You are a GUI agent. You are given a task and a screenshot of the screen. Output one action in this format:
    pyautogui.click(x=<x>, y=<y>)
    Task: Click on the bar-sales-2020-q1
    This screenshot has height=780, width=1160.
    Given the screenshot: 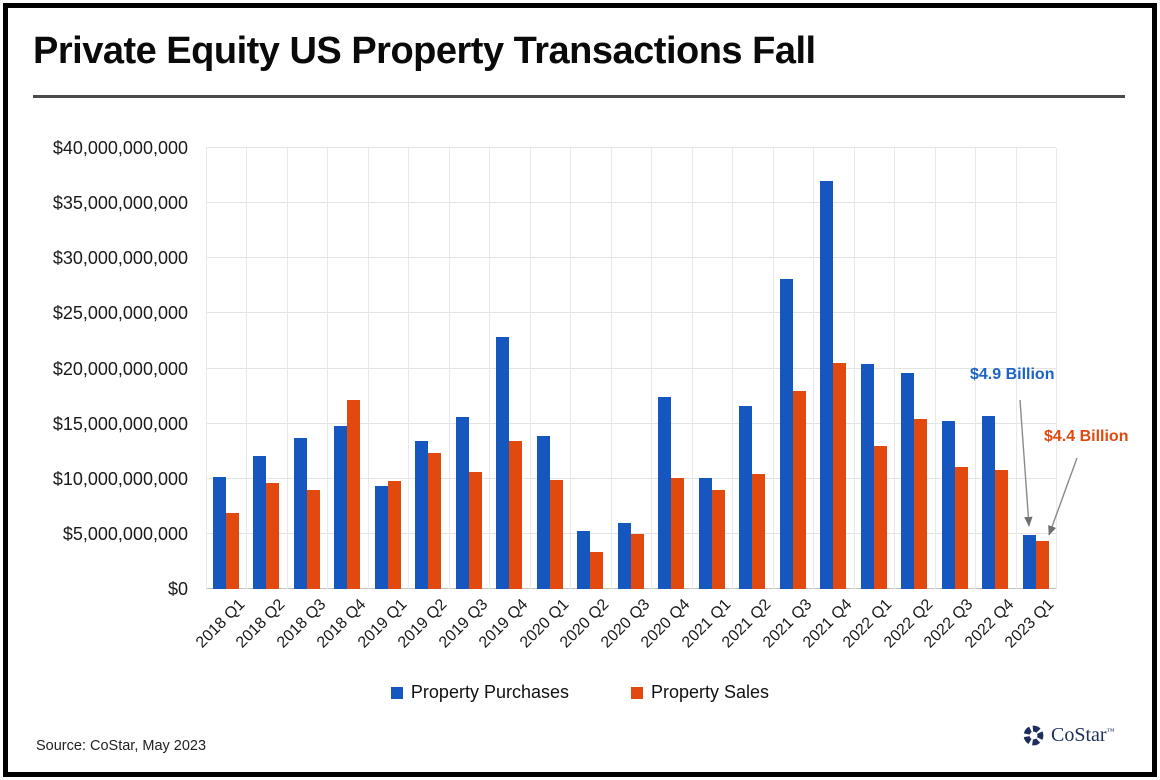 What is the action you would take?
    pyautogui.click(x=556, y=534)
    